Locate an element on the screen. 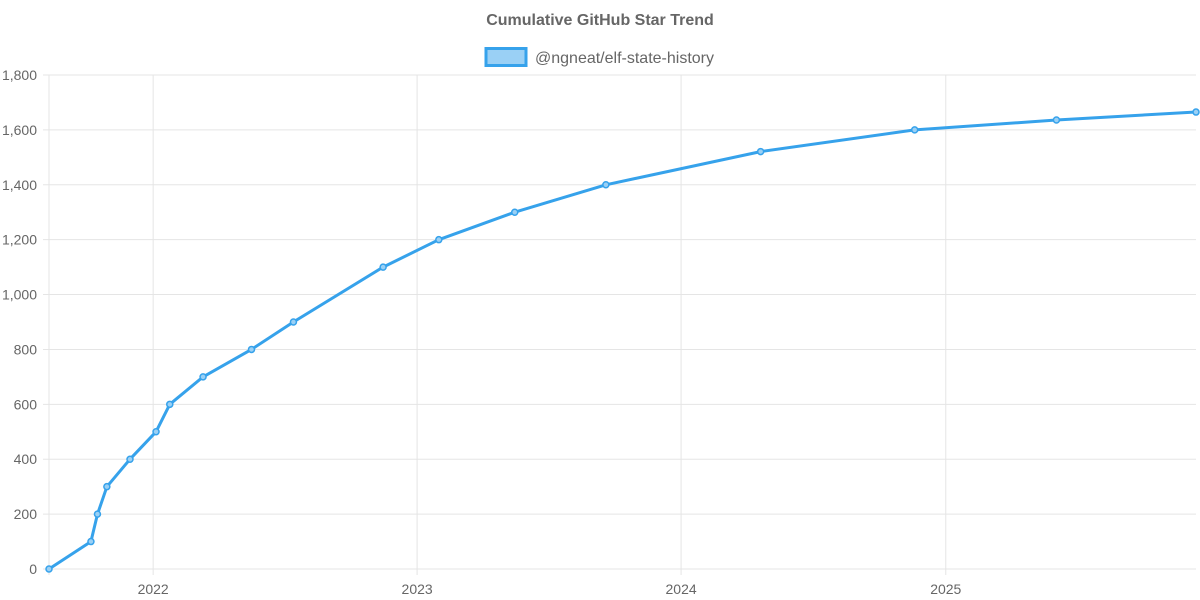 This screenshot has height=600, width=1200. y-tick-label: 0 is located at coordinates (33, 569).